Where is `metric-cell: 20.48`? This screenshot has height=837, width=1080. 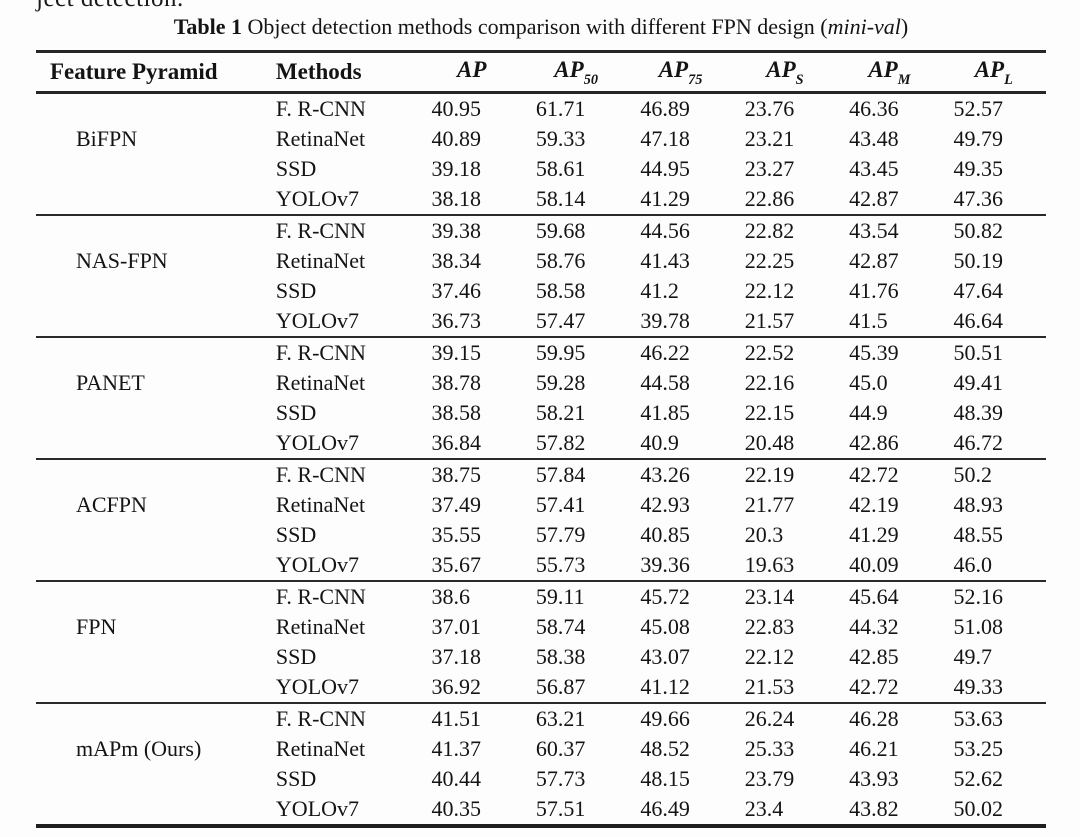
metric-cell: 20.48 is located at coordinates (769, 442).